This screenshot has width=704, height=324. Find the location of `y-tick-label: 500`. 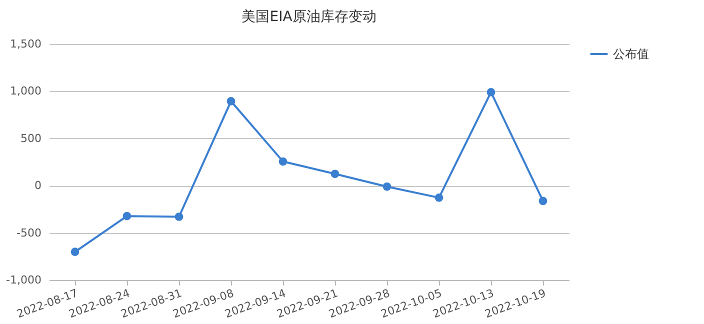

y-tick-label: 500 is located at coordinates (31, 138).